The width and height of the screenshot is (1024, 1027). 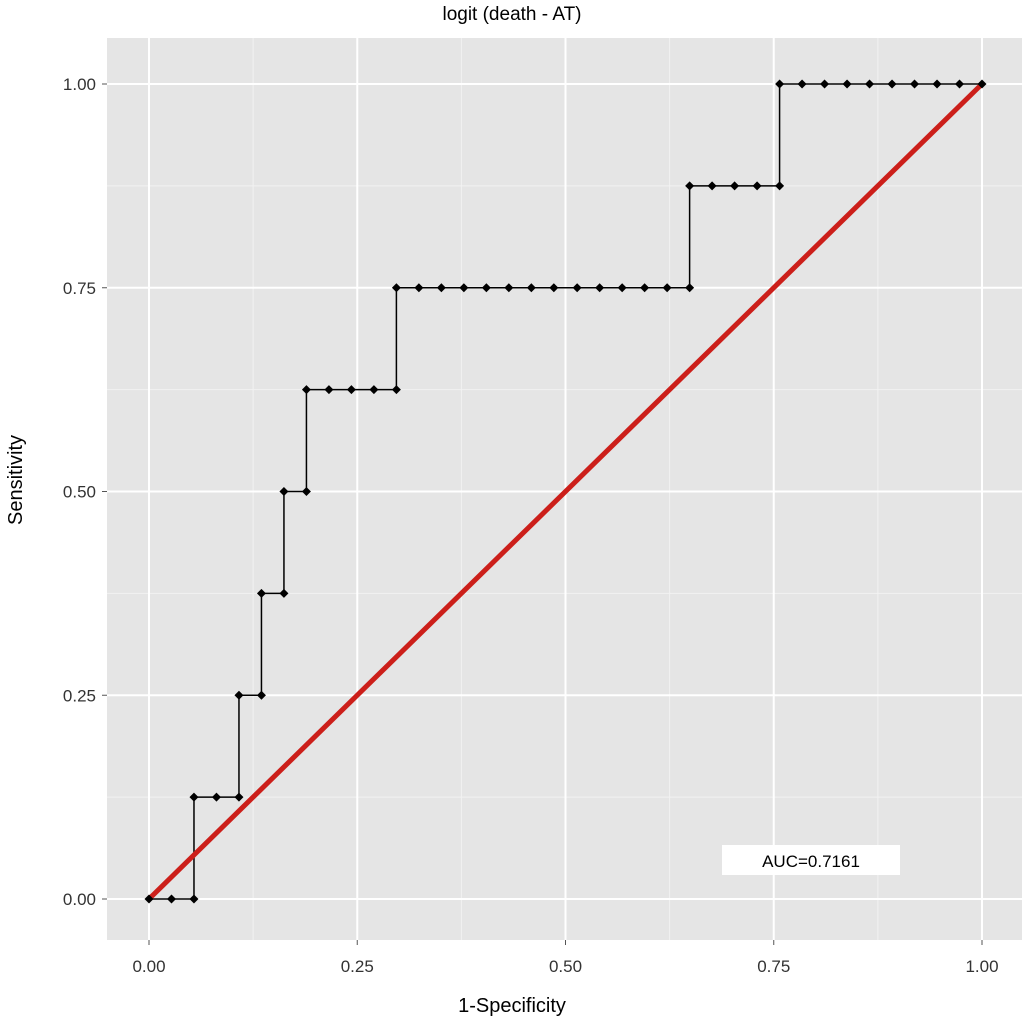 What do you see at coordinates (79, 288) in the screenshot?
I see `y-tick-label: 0.75` at bounding box center [79, 288].